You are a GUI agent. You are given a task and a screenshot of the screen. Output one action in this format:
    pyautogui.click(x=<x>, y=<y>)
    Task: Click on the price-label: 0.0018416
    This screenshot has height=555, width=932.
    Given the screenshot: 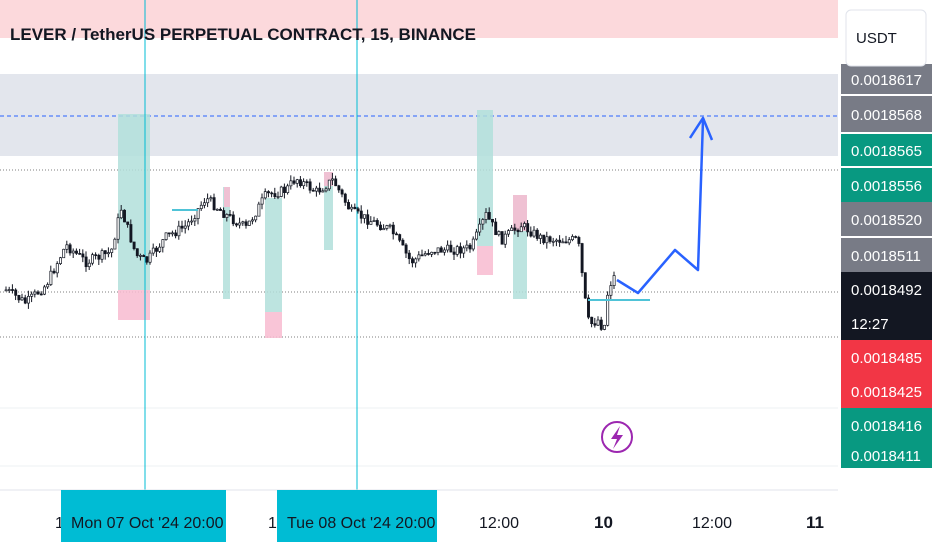 What is the action you would take?
    pyautogui.click(x=886, y=426)
    